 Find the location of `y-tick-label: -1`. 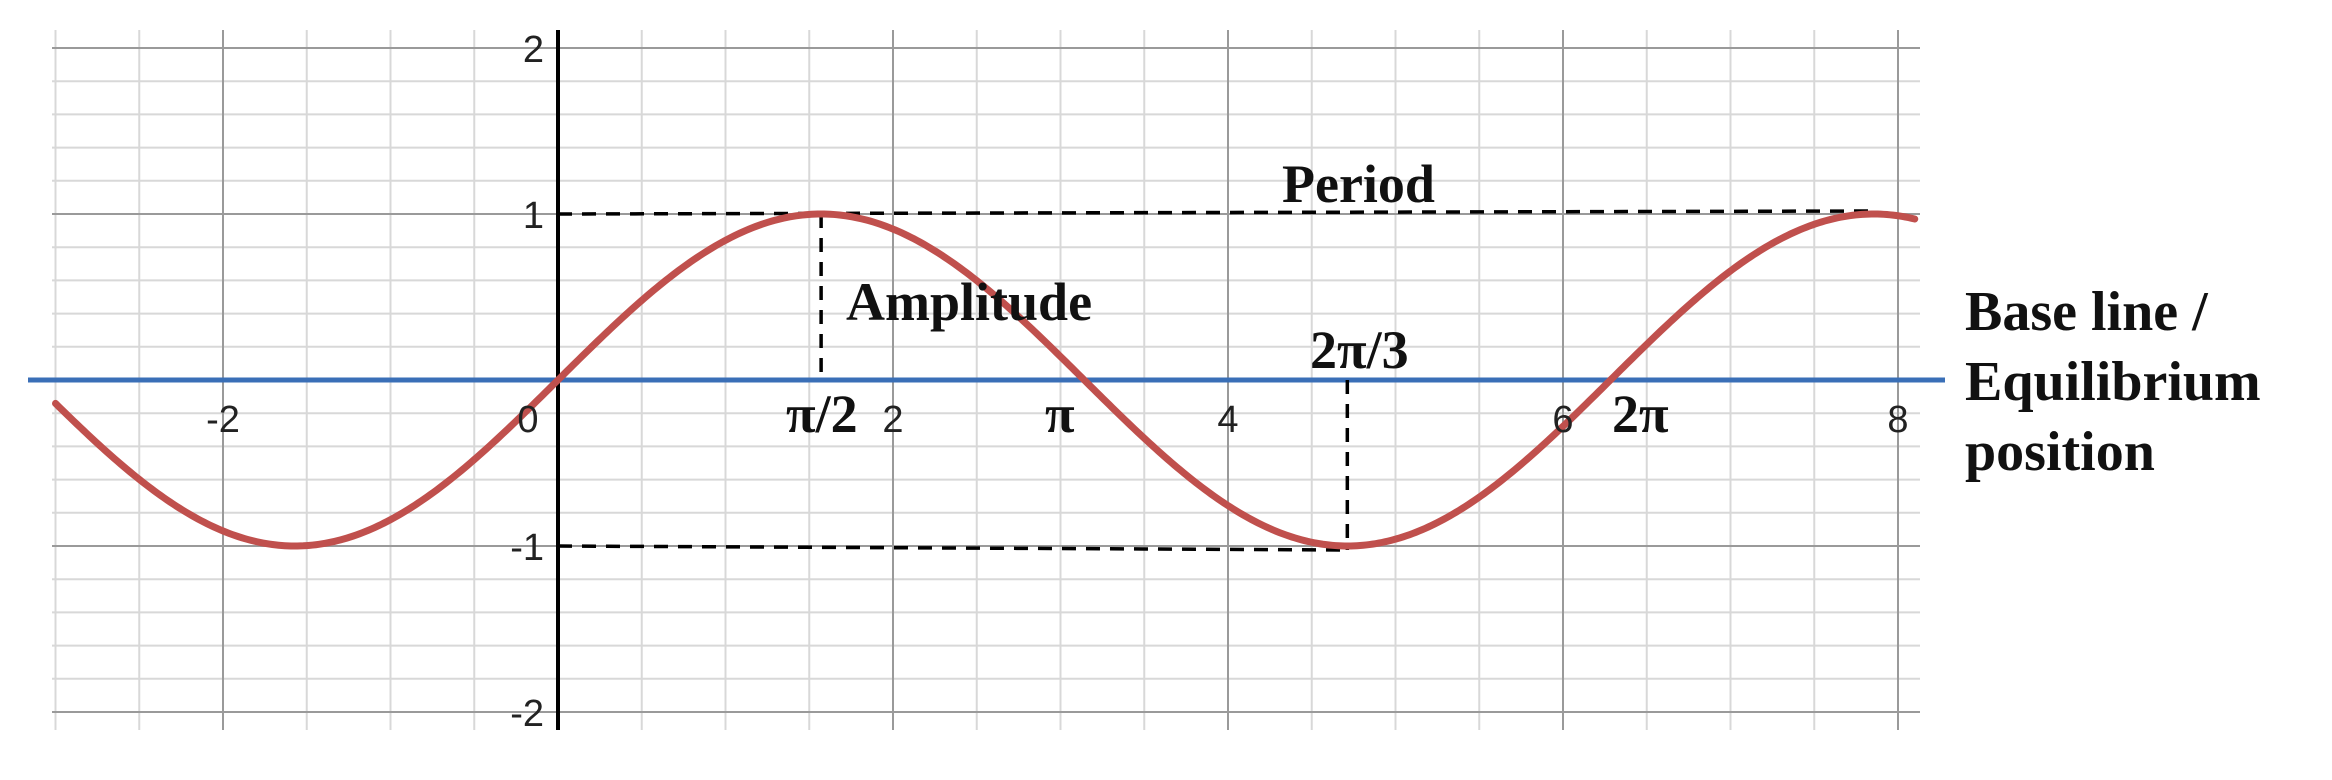

y-tick-label: -1 is located at coordinates (527, 548).